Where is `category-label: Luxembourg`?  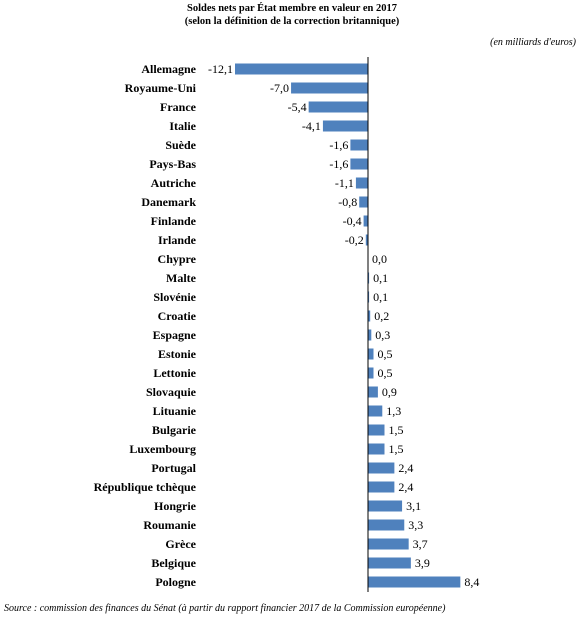
category-label: Luxembourg is located at coordinates (162, 449).